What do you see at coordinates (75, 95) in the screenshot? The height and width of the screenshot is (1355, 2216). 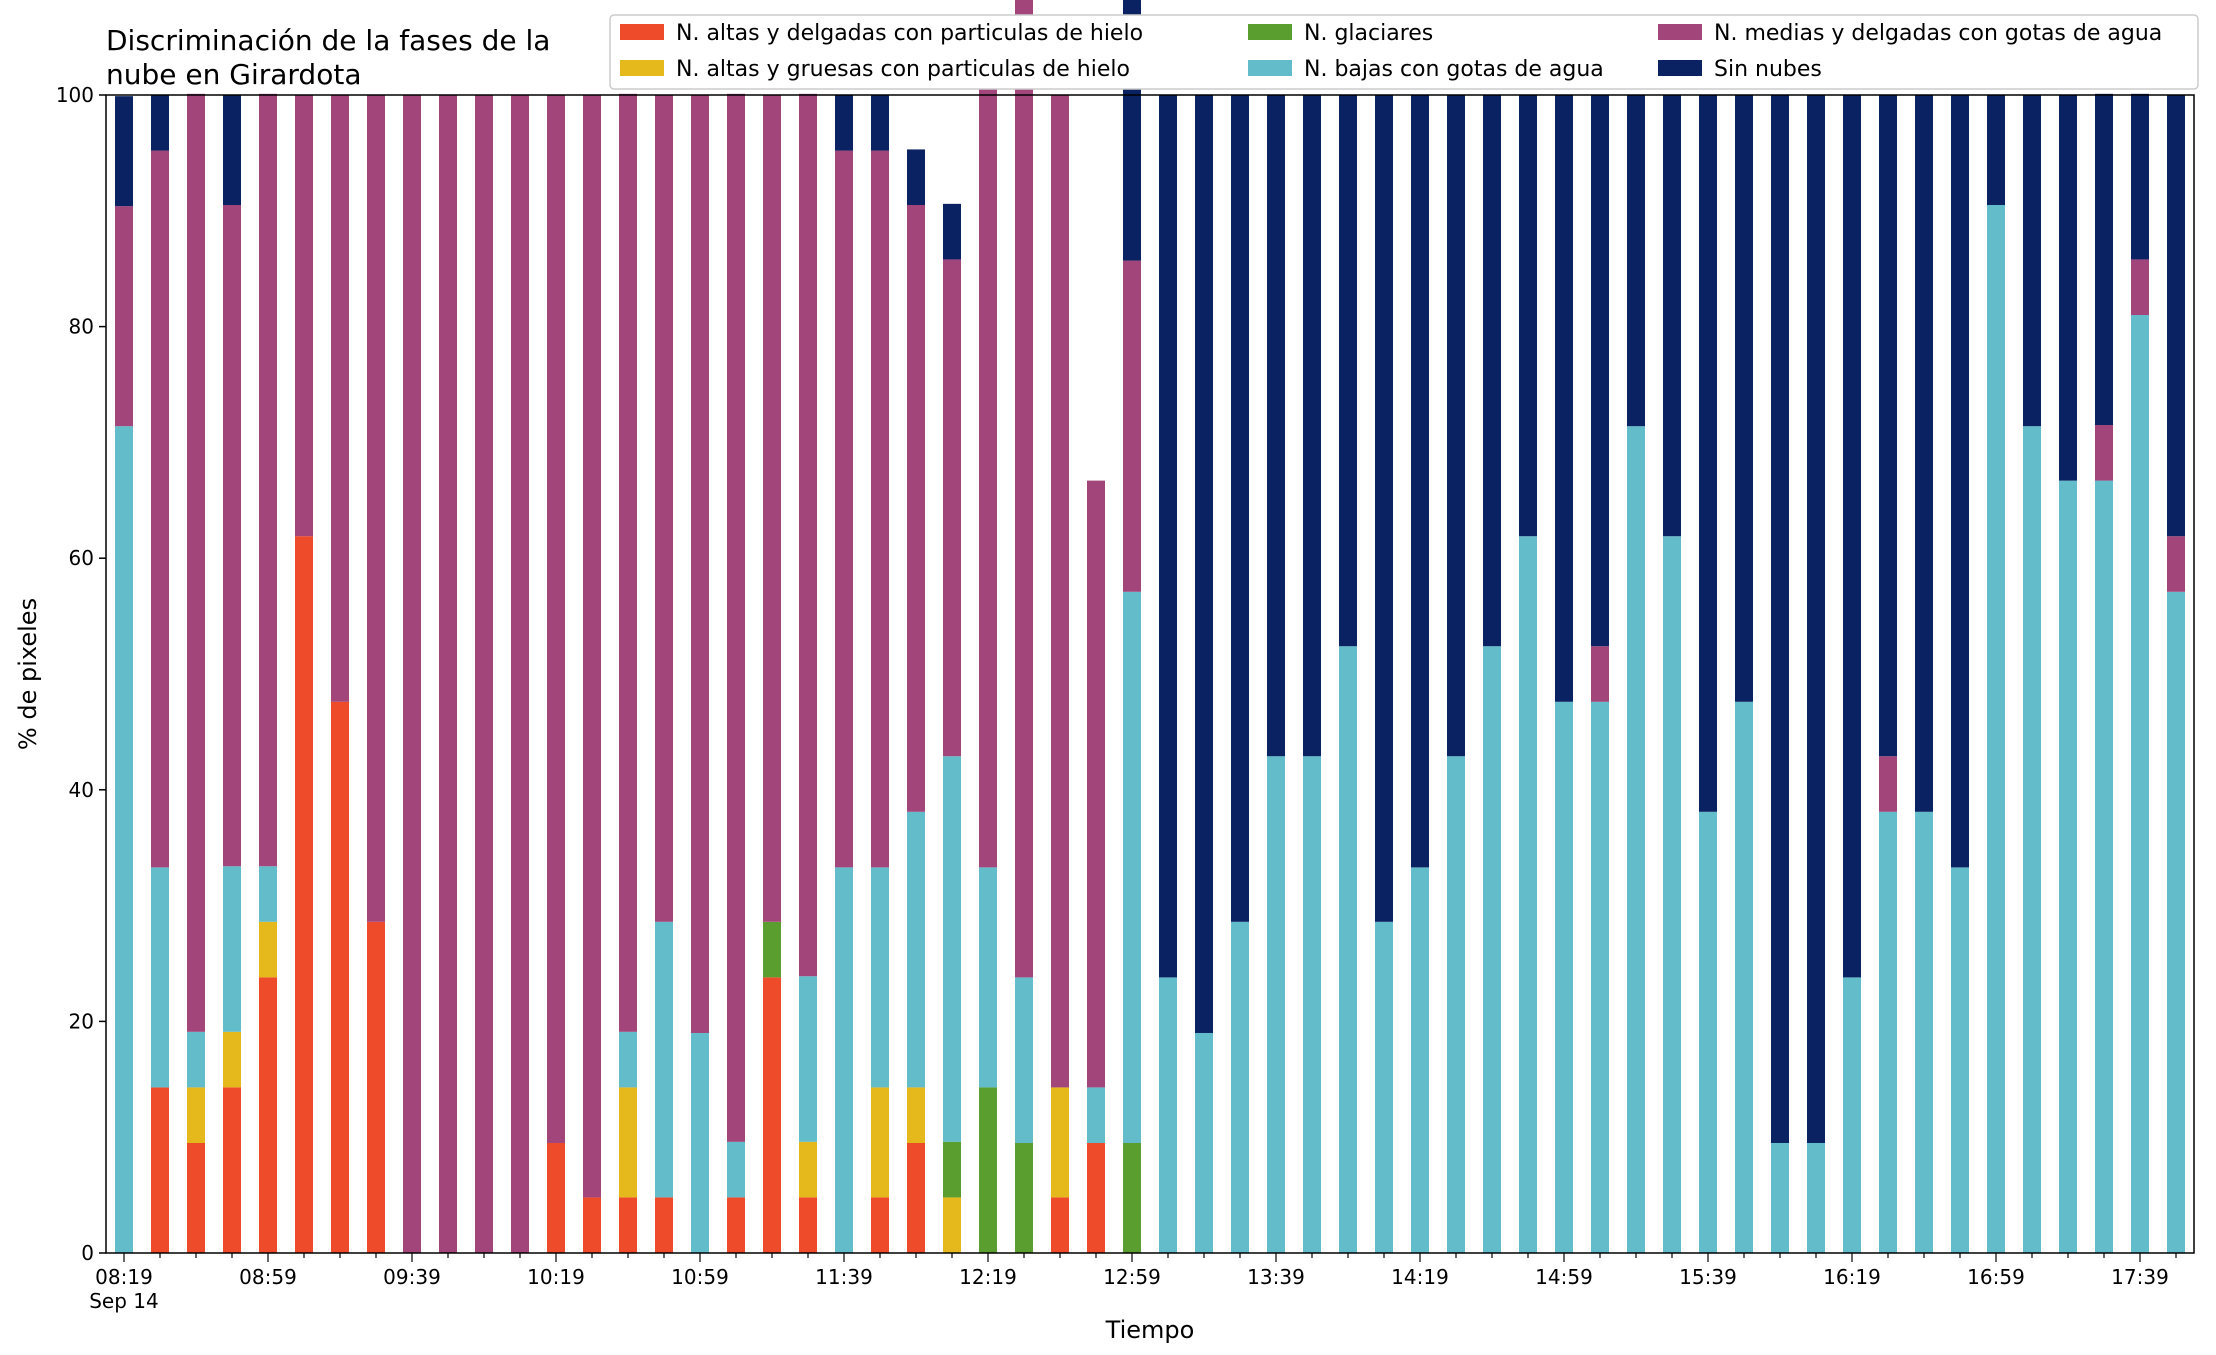 I see `y-tick-label: 100` at bounding box center [75, 95].